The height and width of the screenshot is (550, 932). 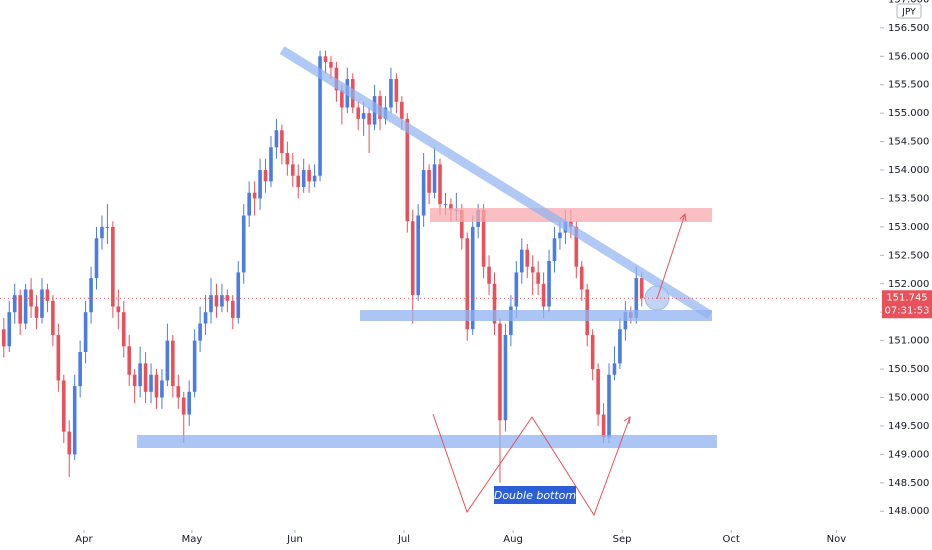 I want to click on currency-box, so click(x=909, y=11).